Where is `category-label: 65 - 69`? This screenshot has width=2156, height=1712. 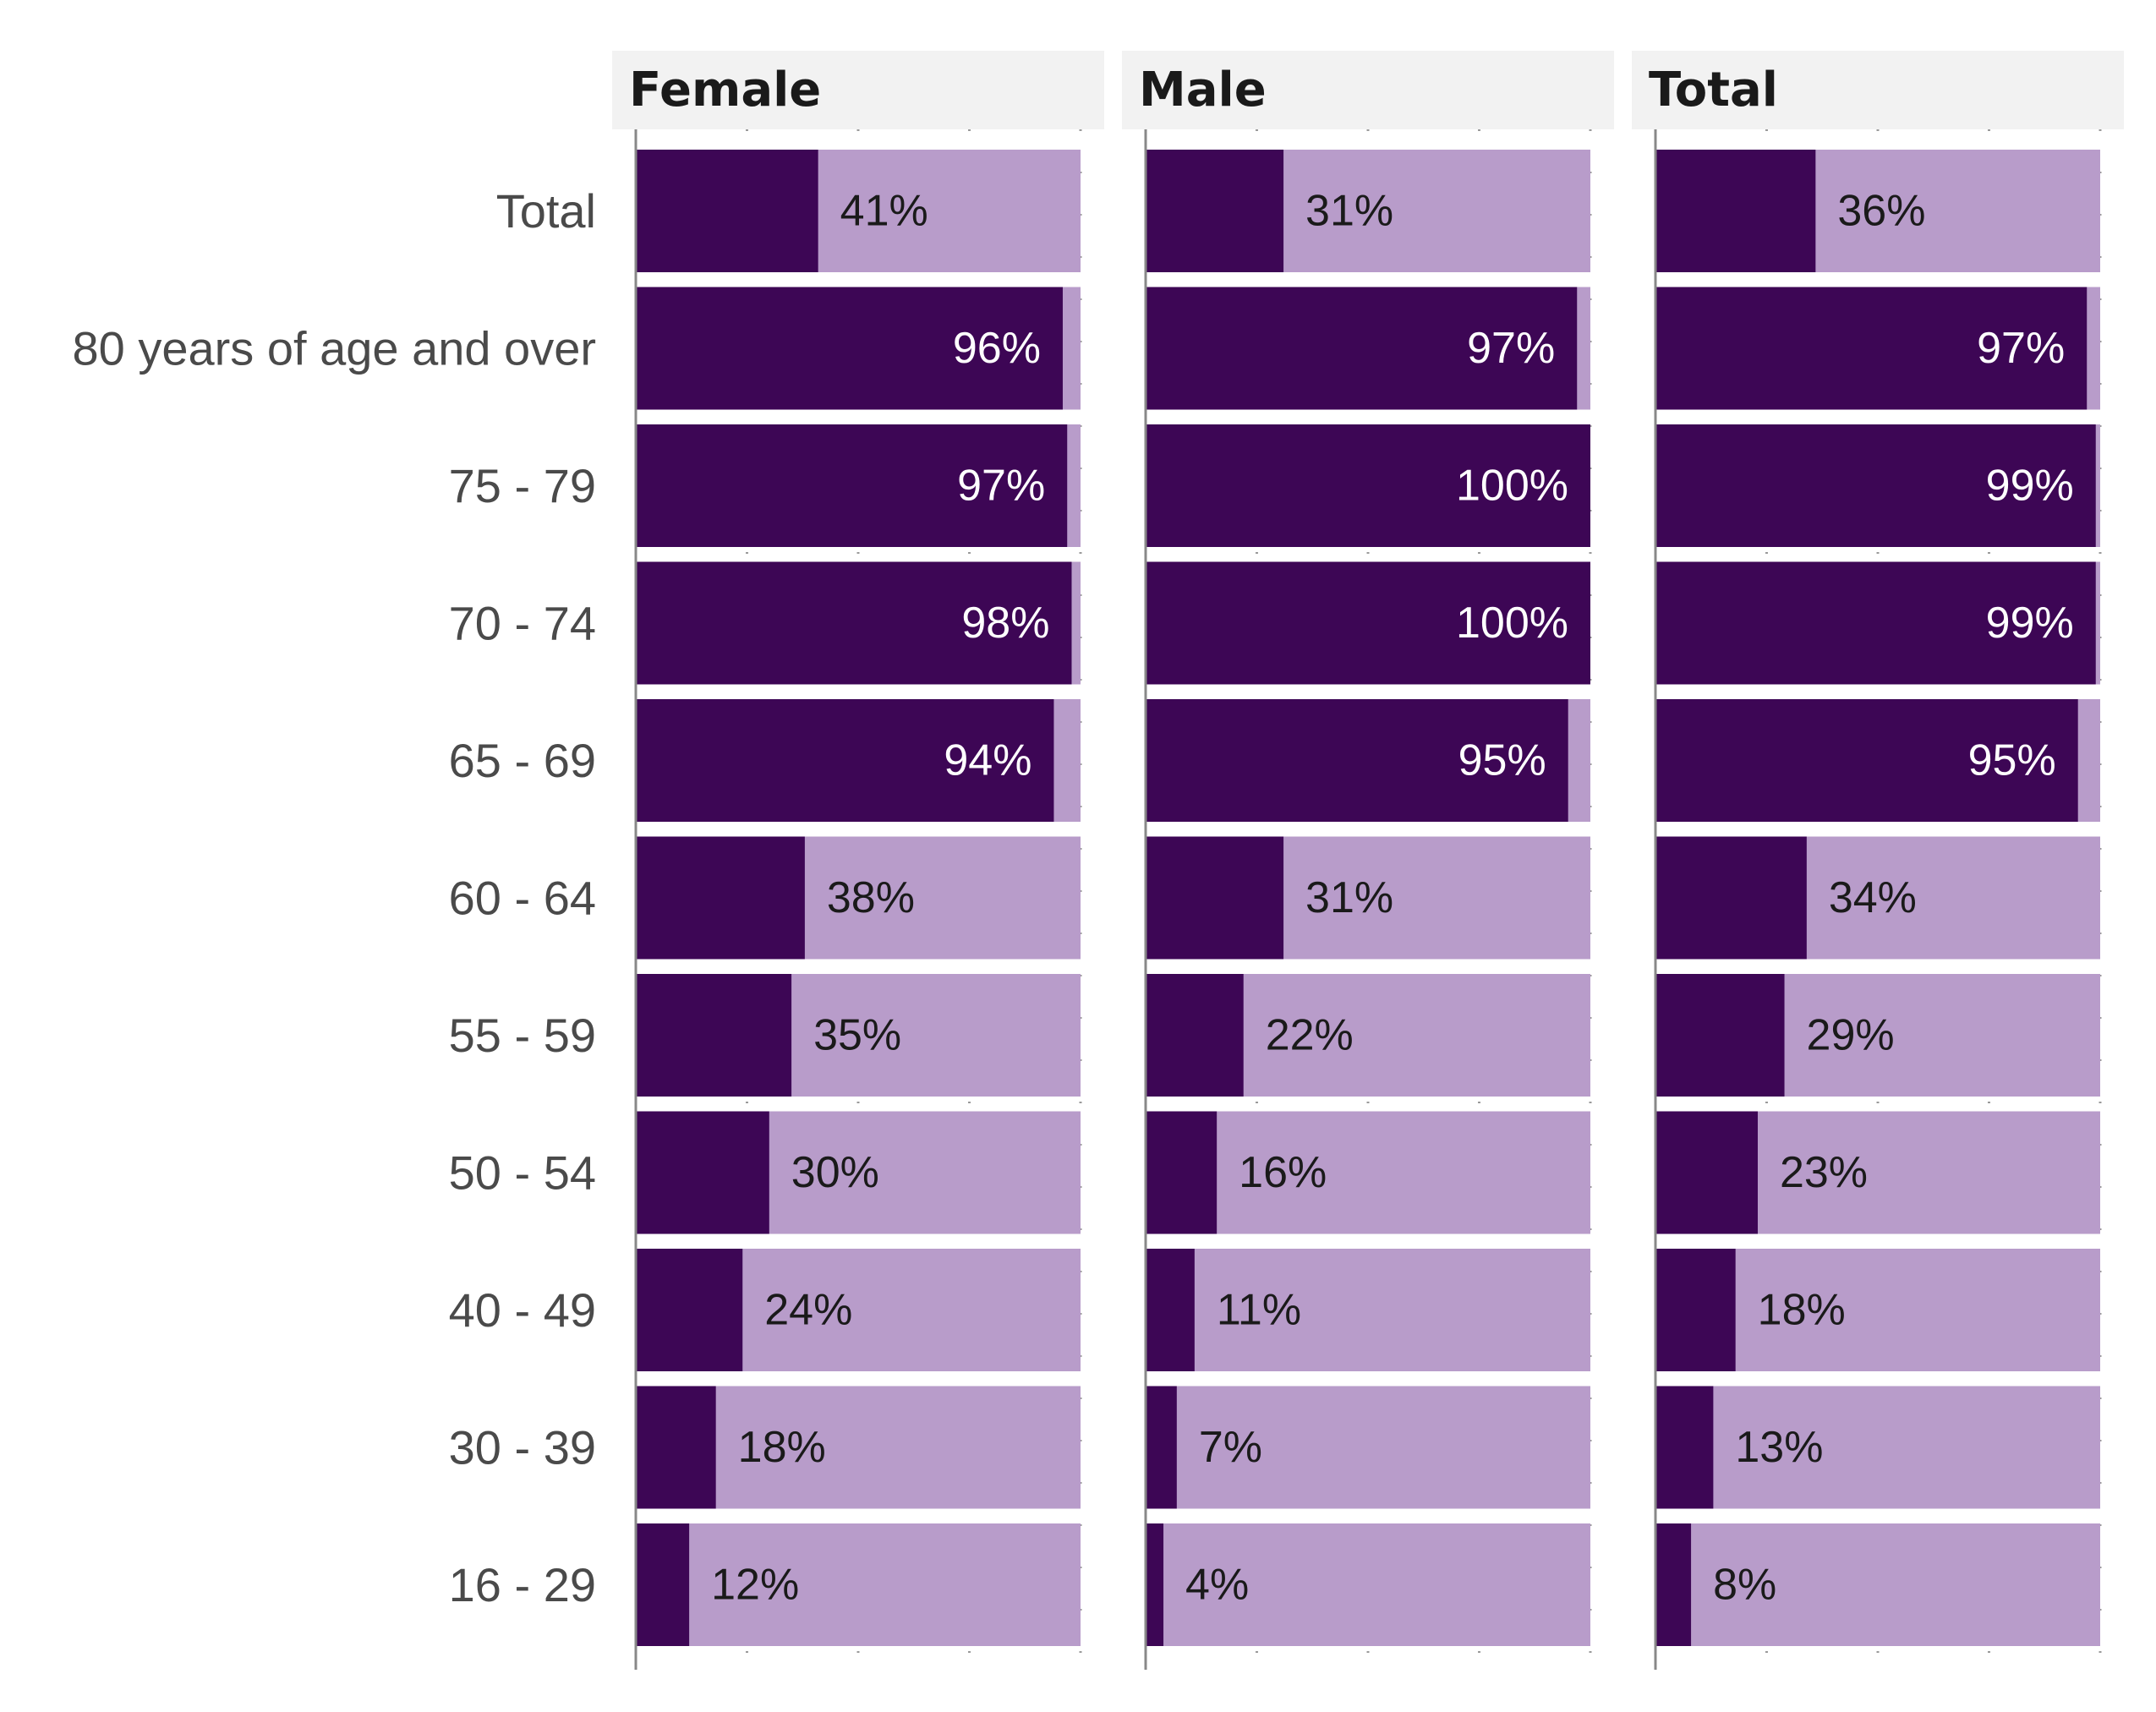
category-label: 65 - 69 is located at coordinates (522, 760).